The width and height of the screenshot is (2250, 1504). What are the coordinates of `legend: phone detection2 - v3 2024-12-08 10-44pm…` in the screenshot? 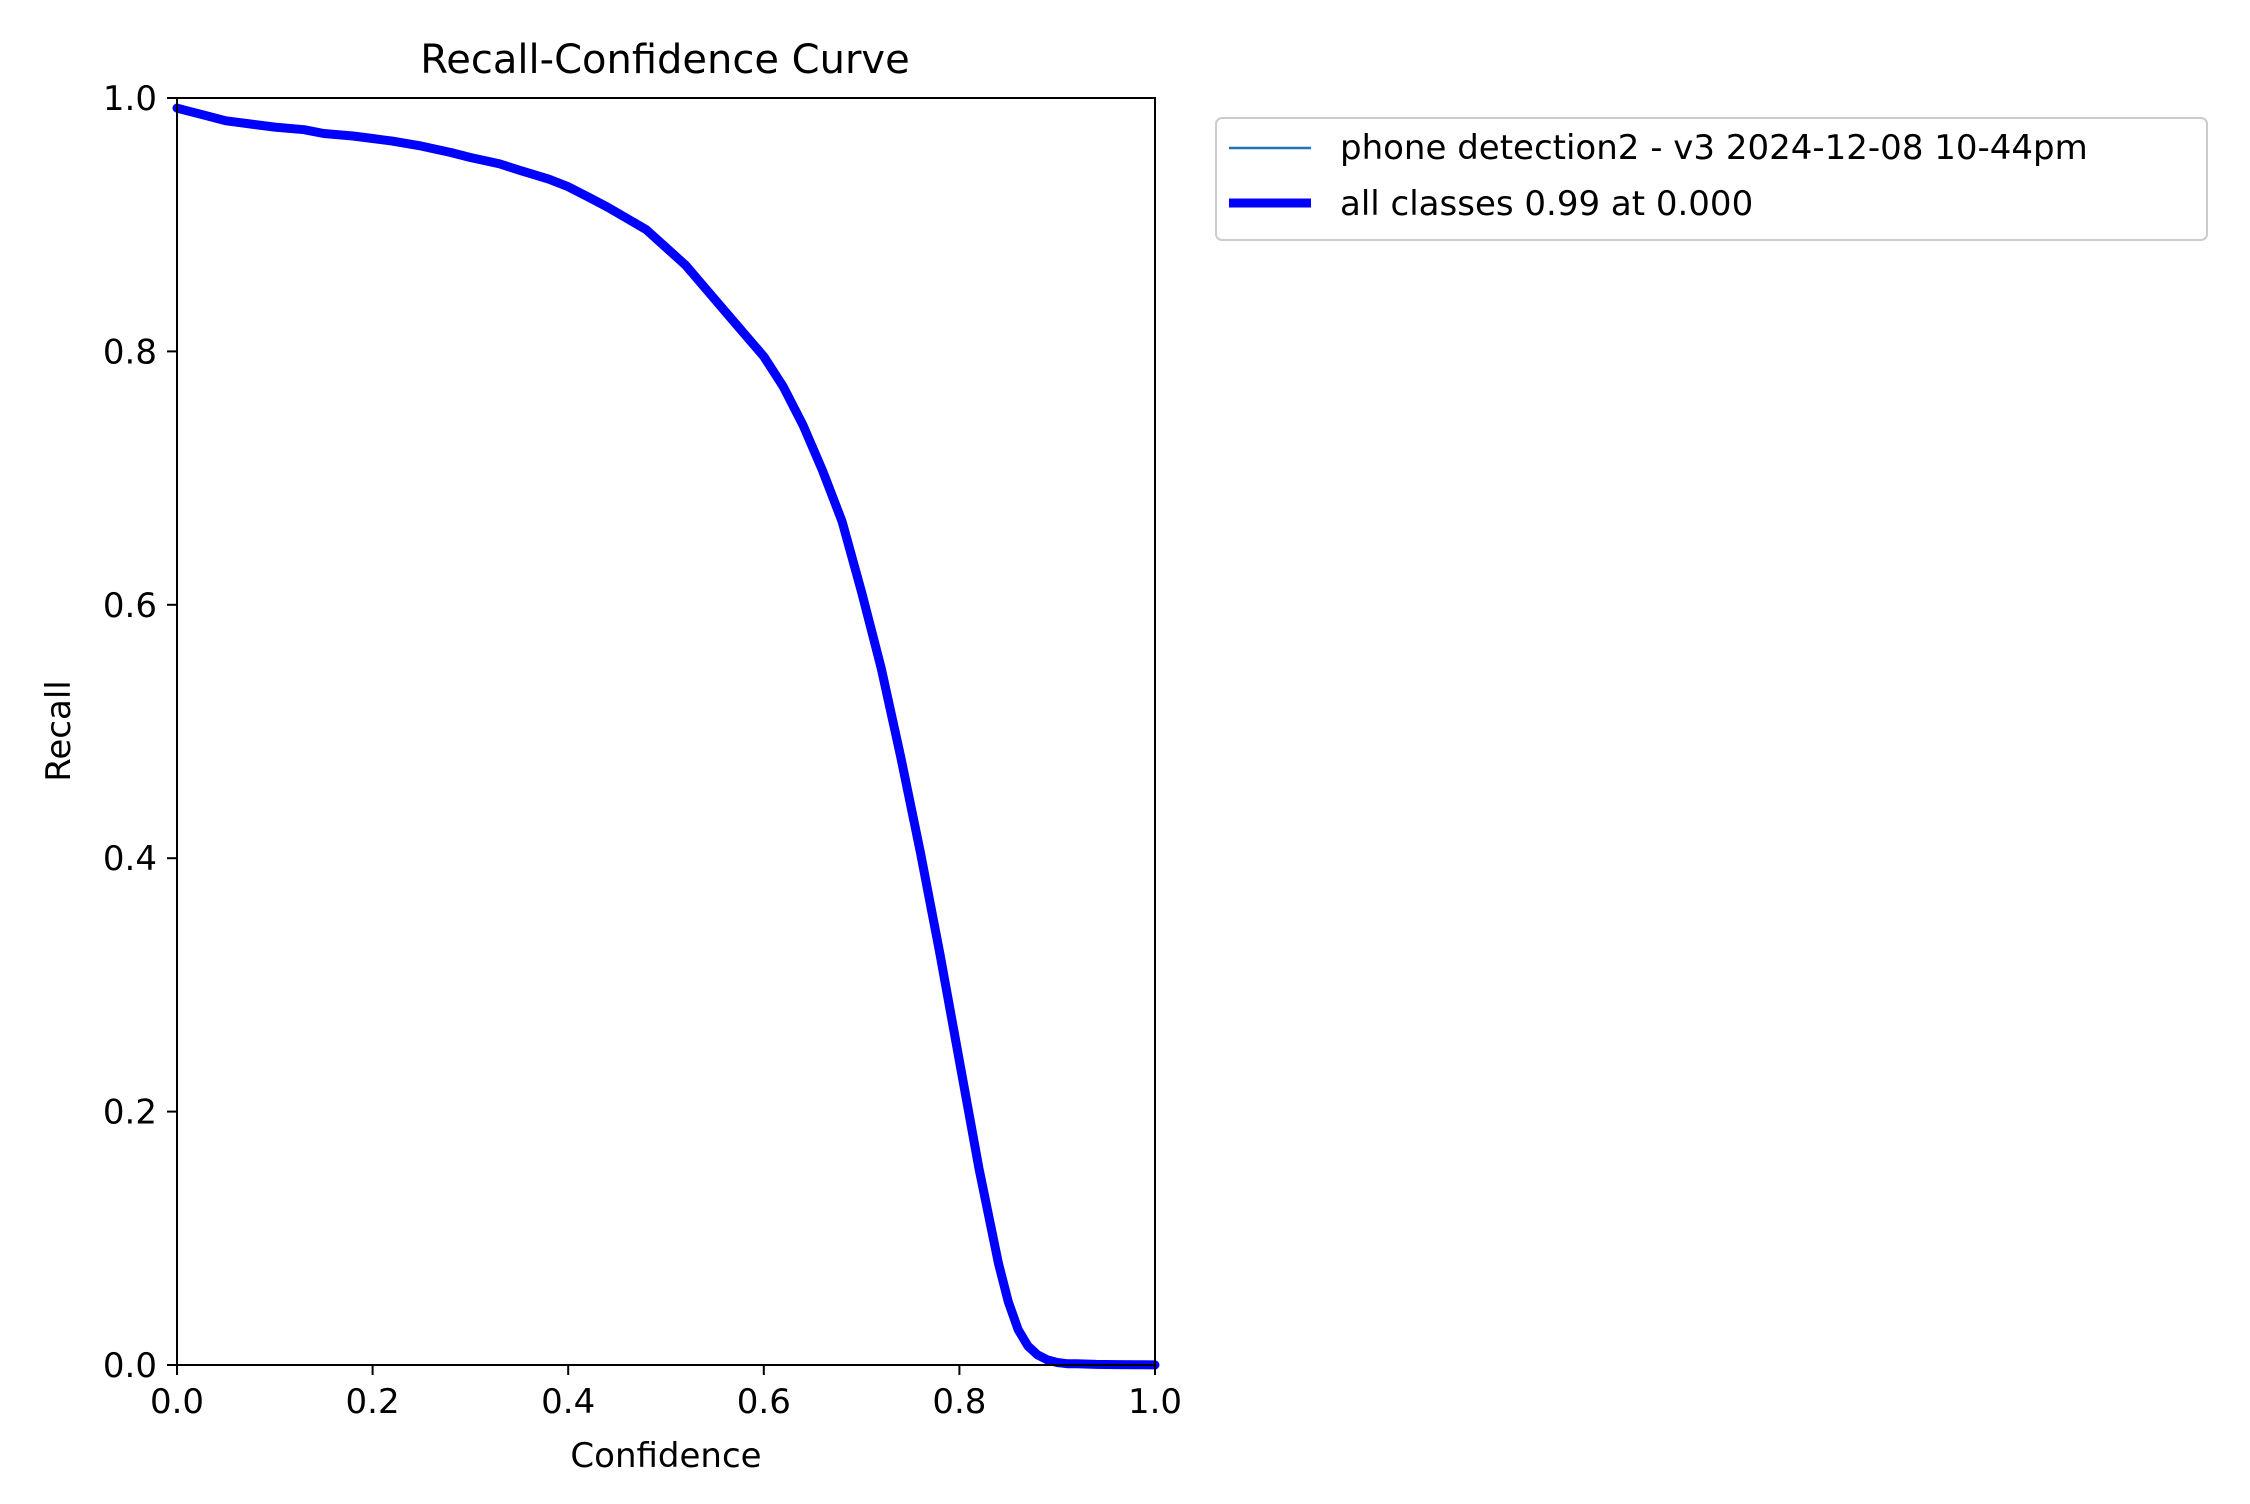 It's located at (1711, 179).